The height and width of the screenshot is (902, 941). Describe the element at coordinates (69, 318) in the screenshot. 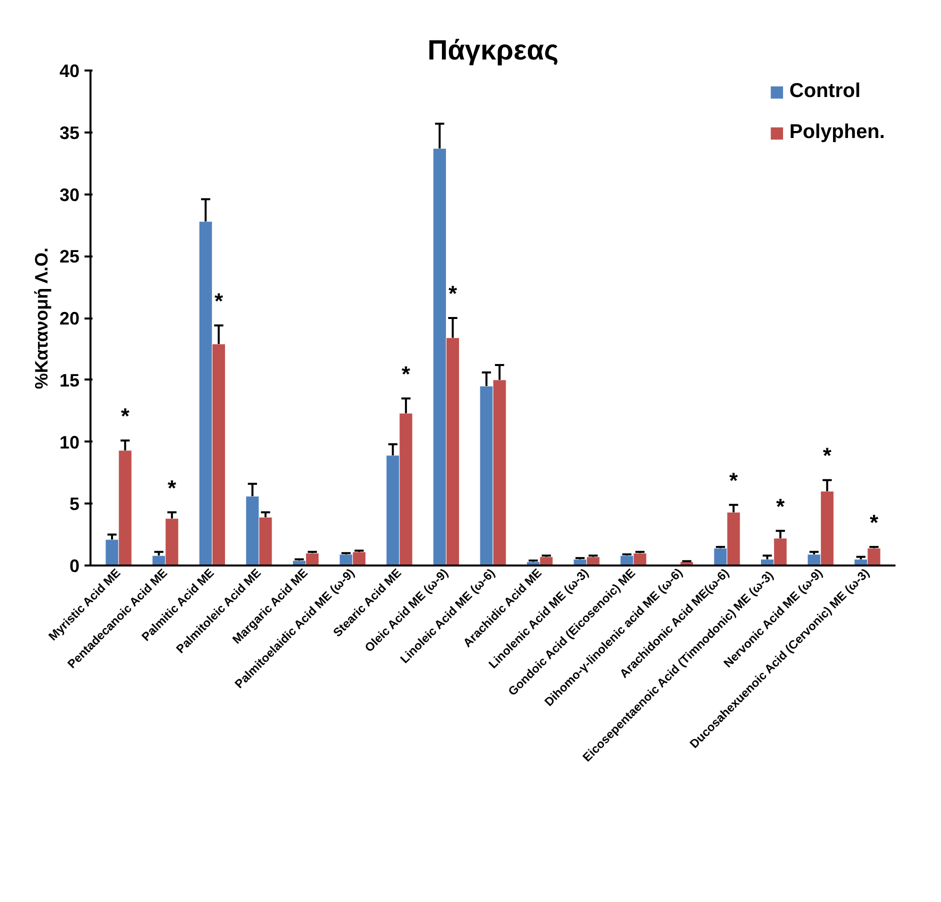

I see `y-tick-label: 20` at that location.